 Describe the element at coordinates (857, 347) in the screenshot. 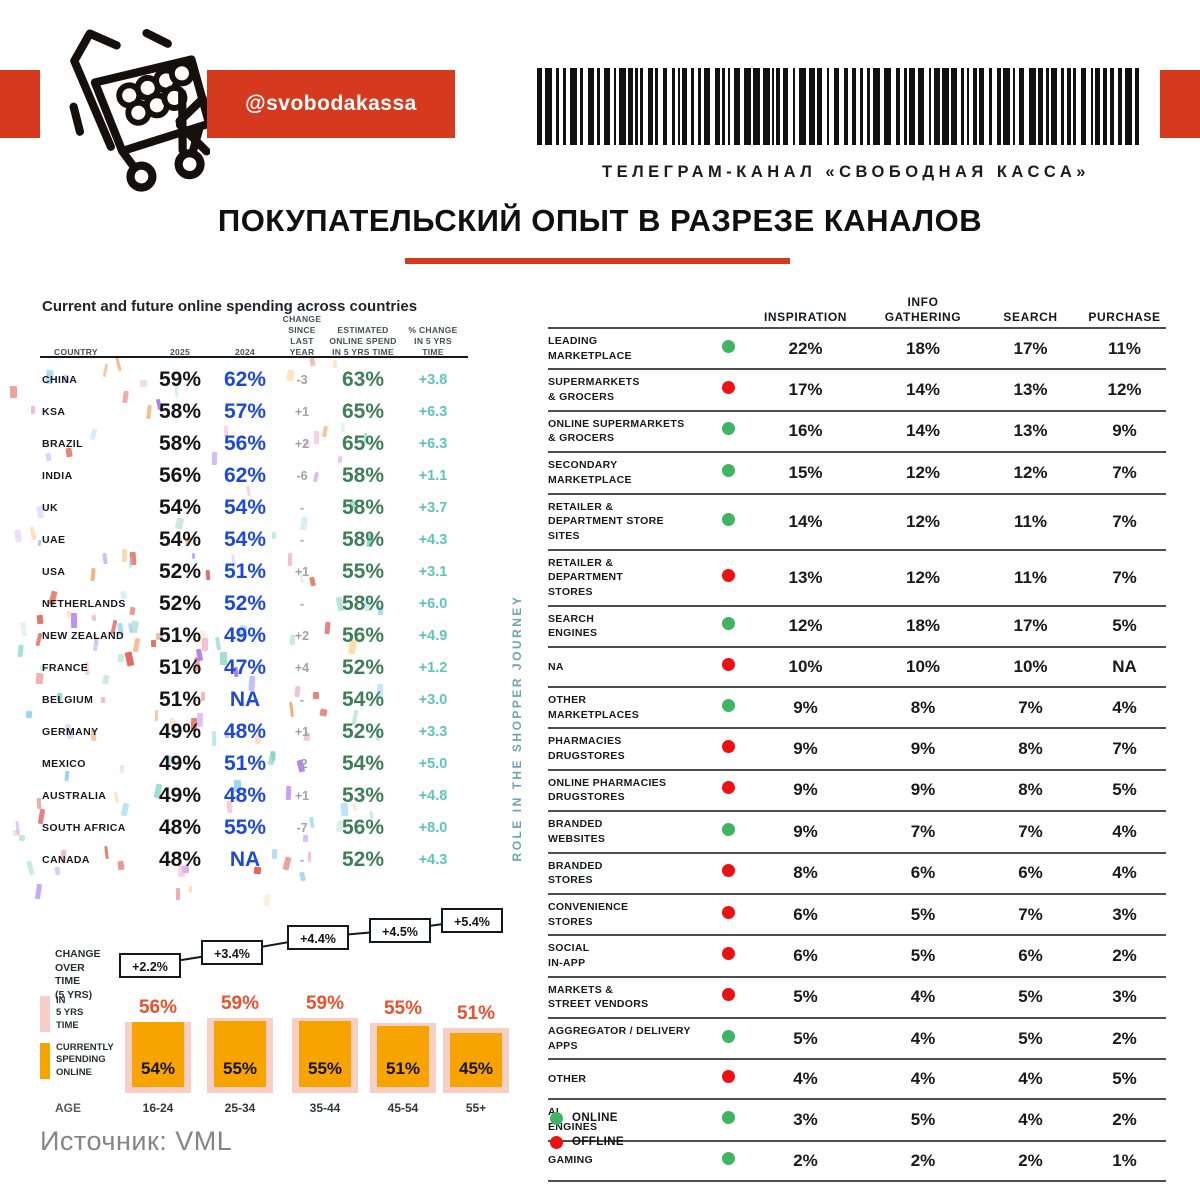

I see `table-row: LEADING MARKETPLACE 22% 18% 17% 11%` at that location.